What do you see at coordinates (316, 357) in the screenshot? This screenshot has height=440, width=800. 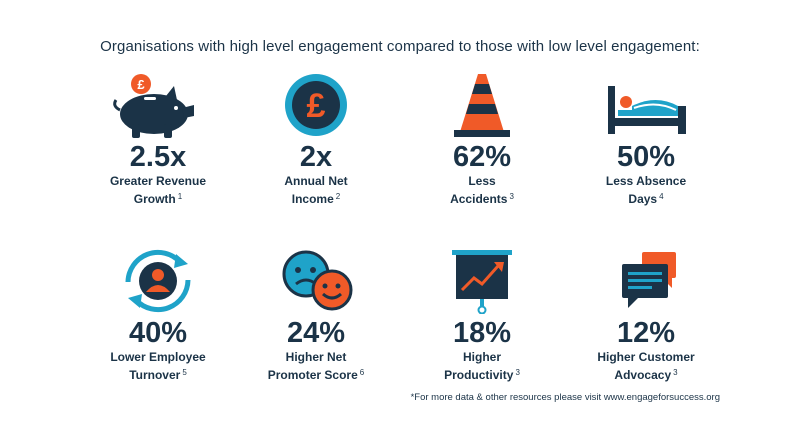 I see `stat-label-line1: Higher Net` at bounding box center [316, 357].